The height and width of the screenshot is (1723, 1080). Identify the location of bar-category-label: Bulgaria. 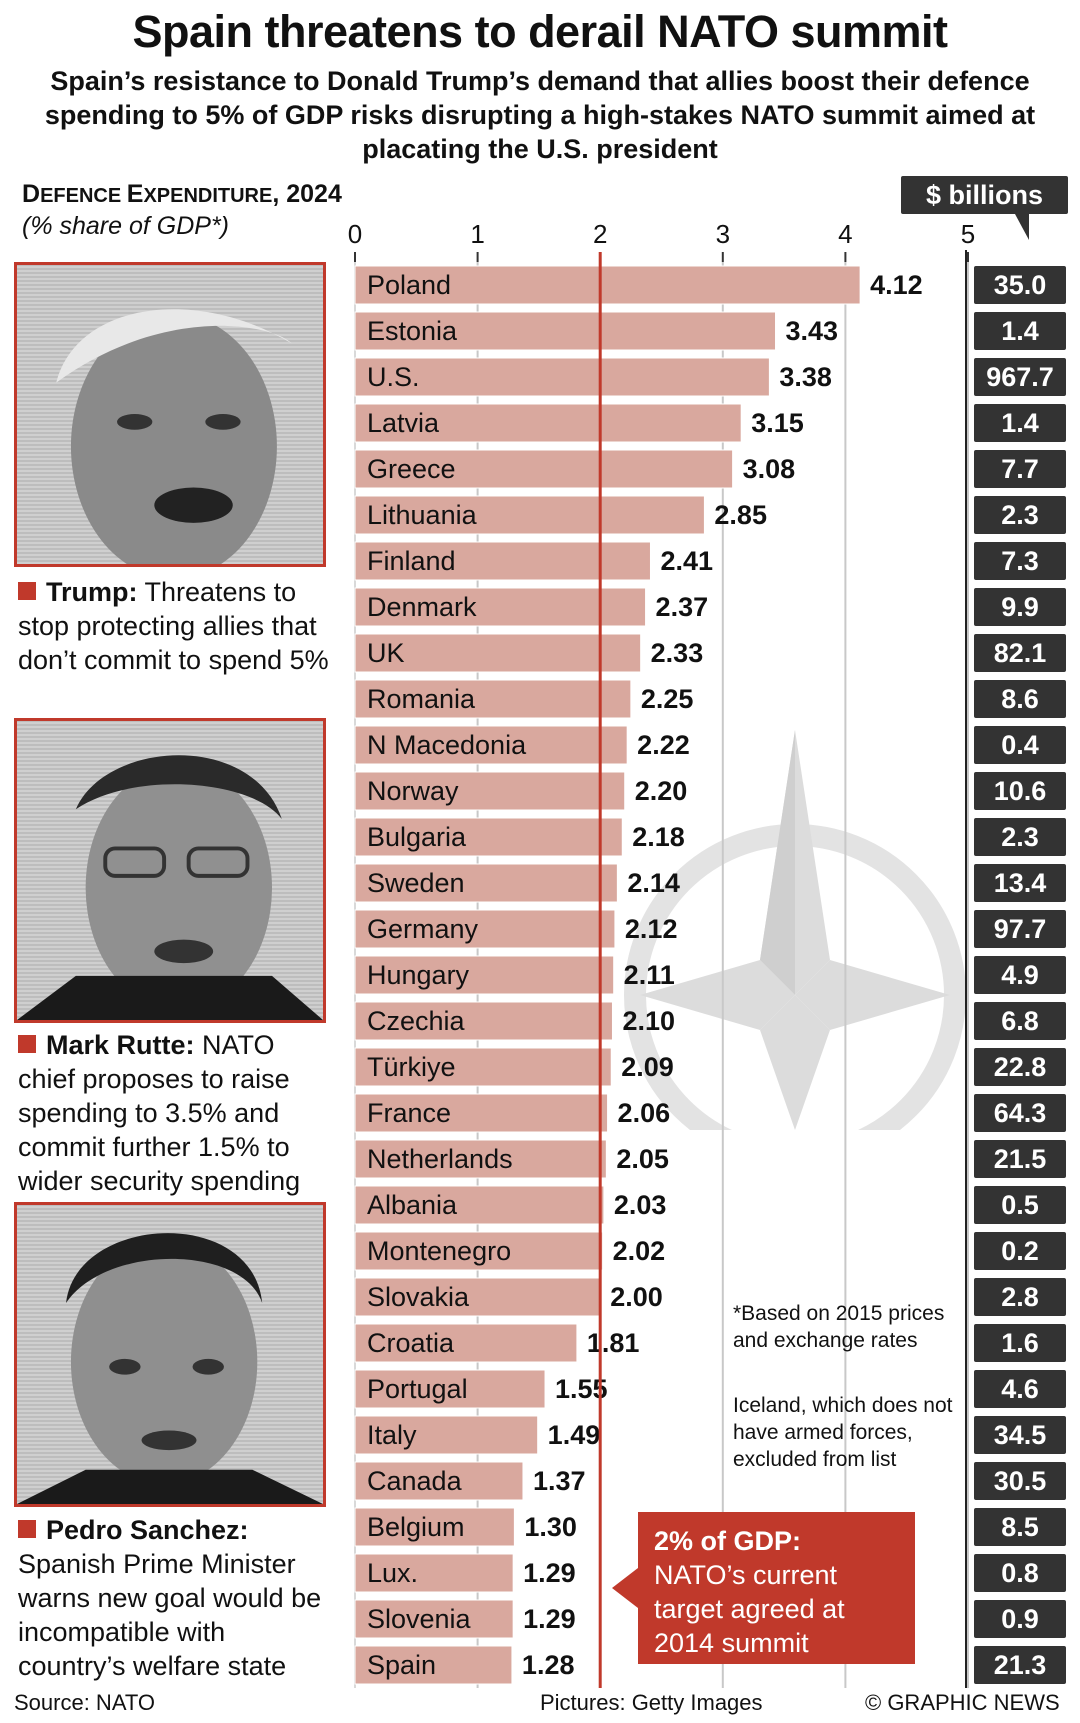
(417, 837).